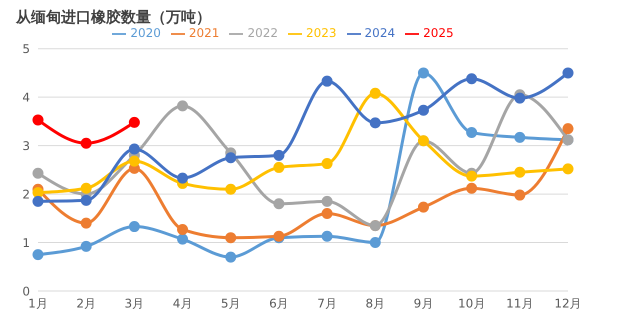 The height and width of the screenshot is (320, 618). What do you see at coordinates (438, 33) in the screenshot?
I see `legend-label: 2025` at bounding box center [438, 33].